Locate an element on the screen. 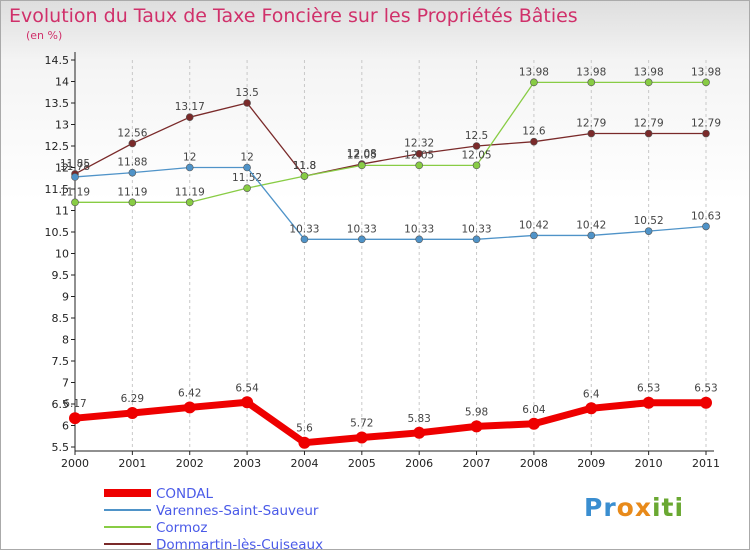 The width and height of the screenshot is (750, 550). data-label: 6.54 is located at coordinates (247, 388).